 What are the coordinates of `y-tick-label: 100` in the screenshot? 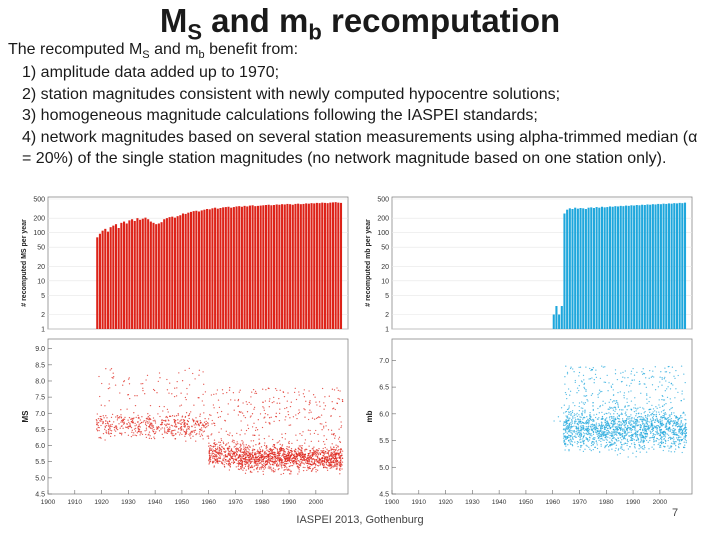 It's located at (39, 233).